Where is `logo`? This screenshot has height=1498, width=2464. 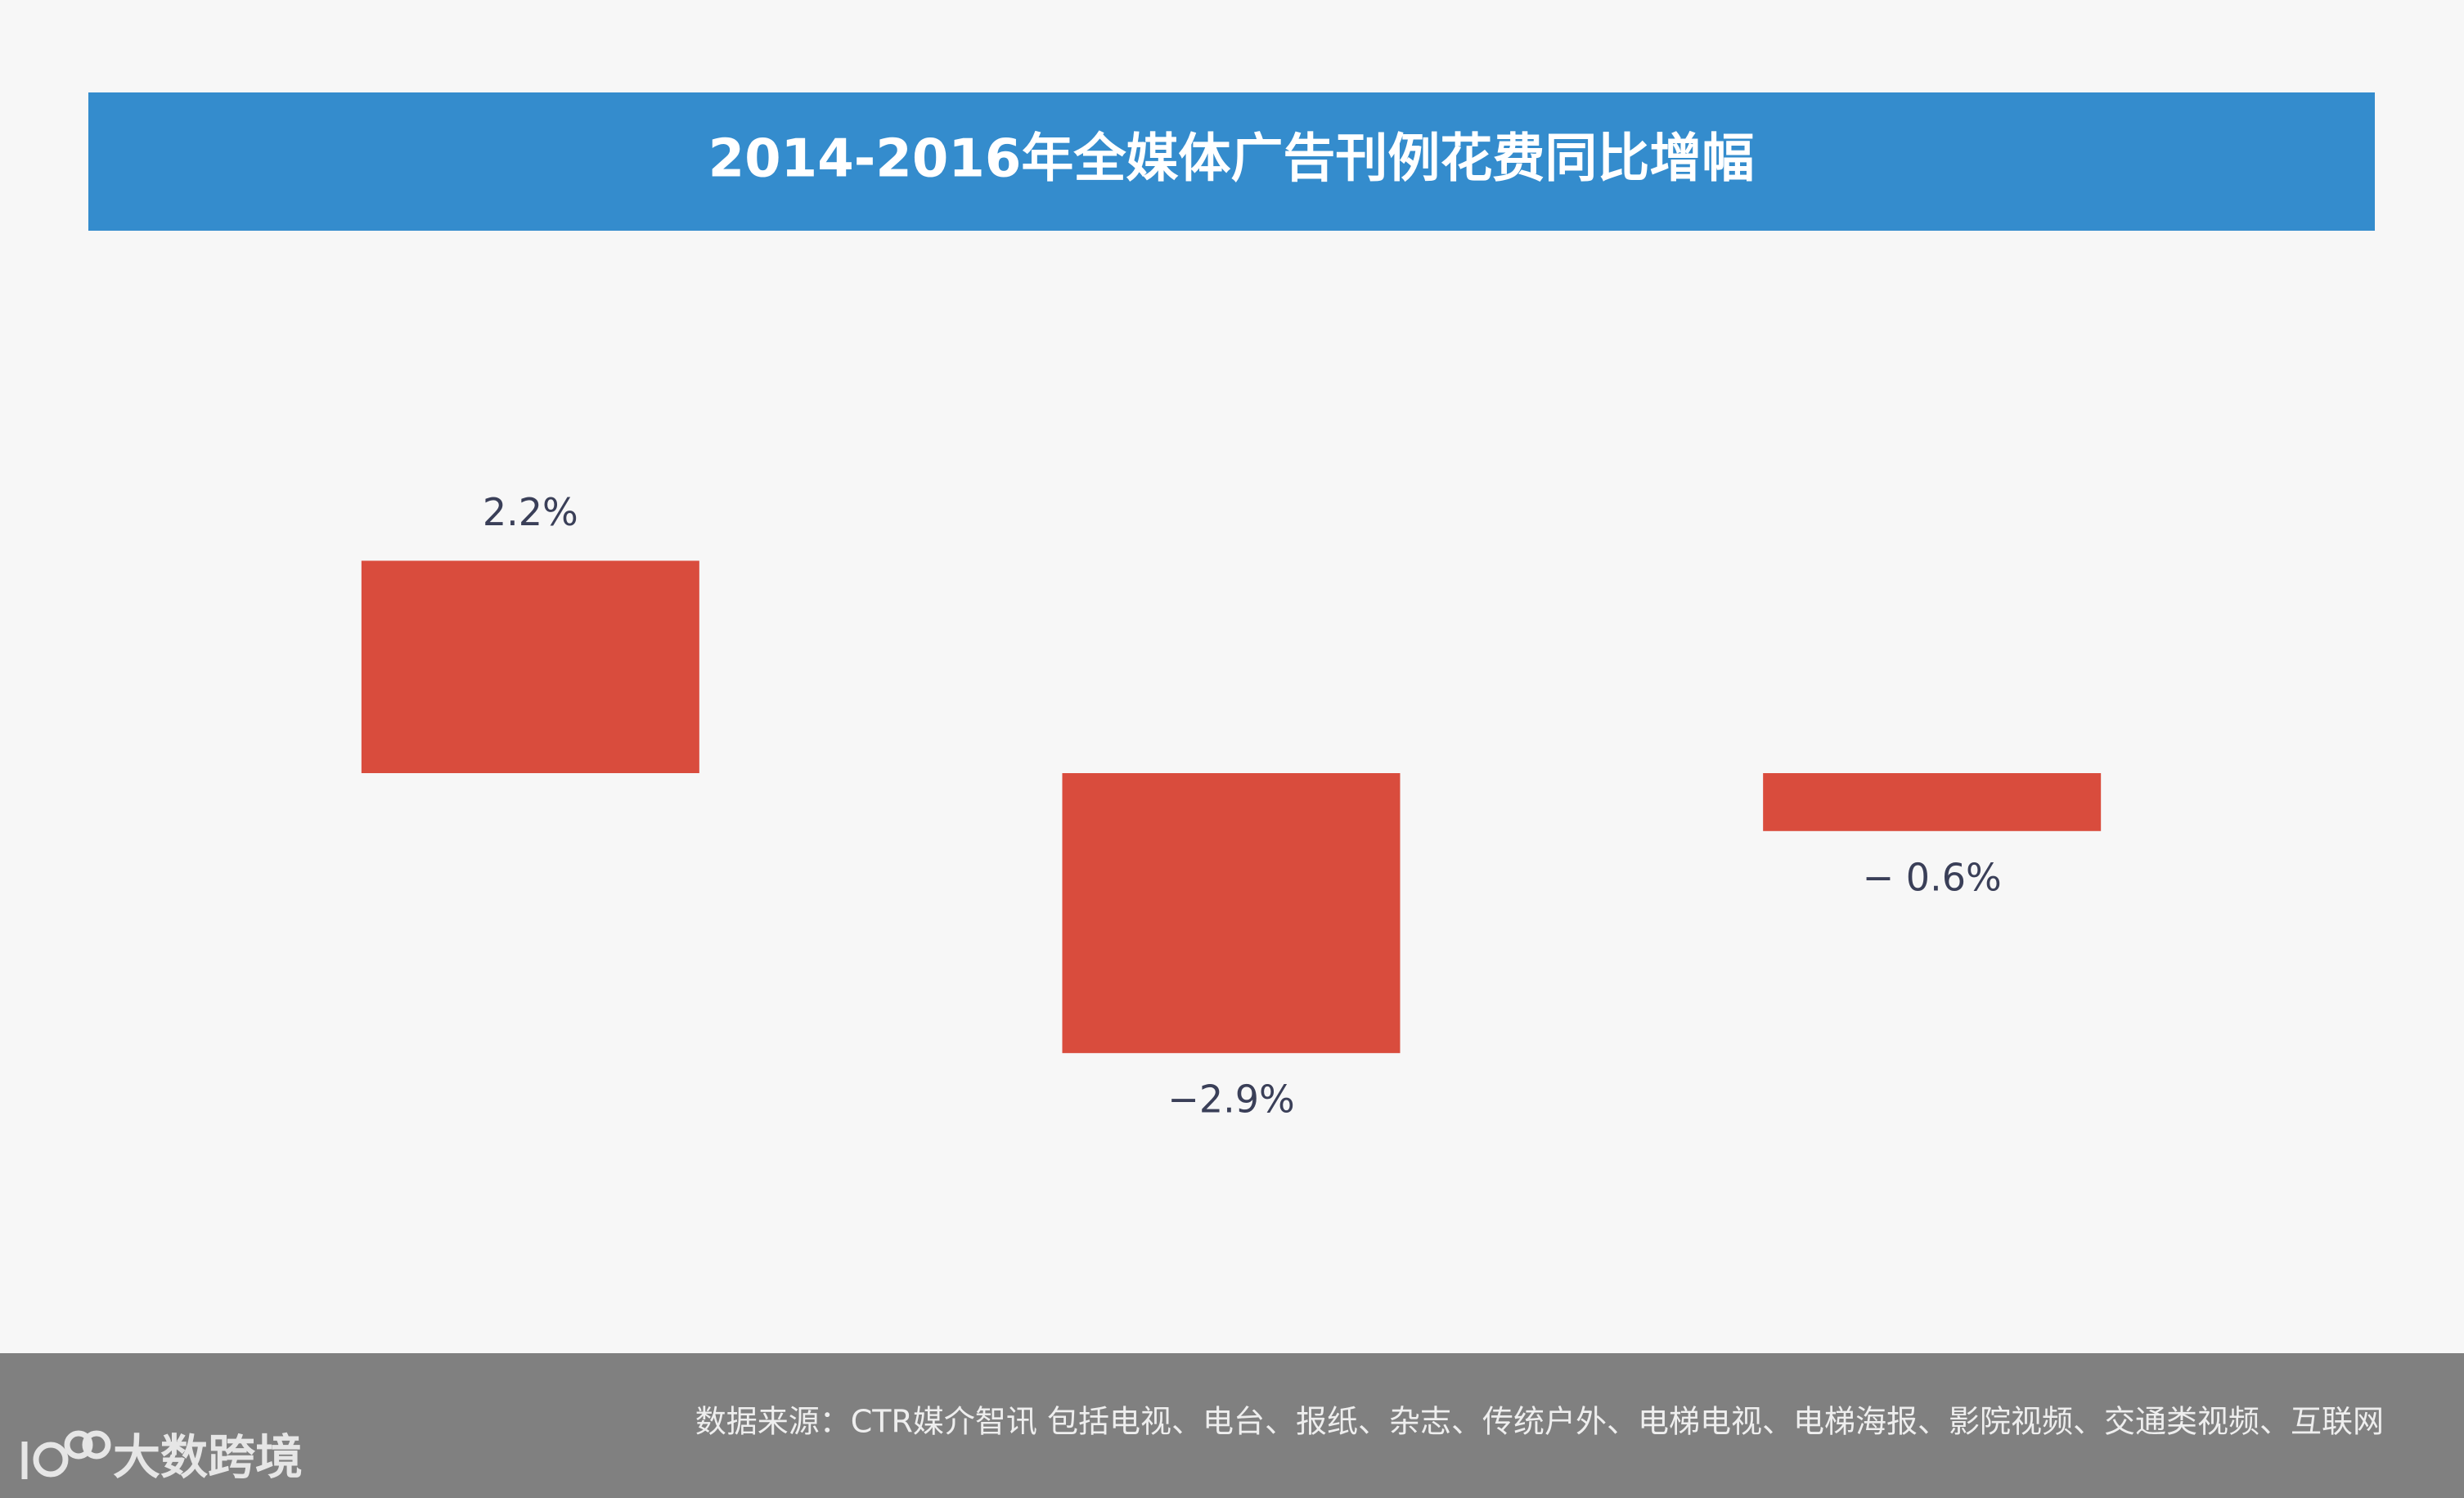
logo is located at coordinates (66, 1454).